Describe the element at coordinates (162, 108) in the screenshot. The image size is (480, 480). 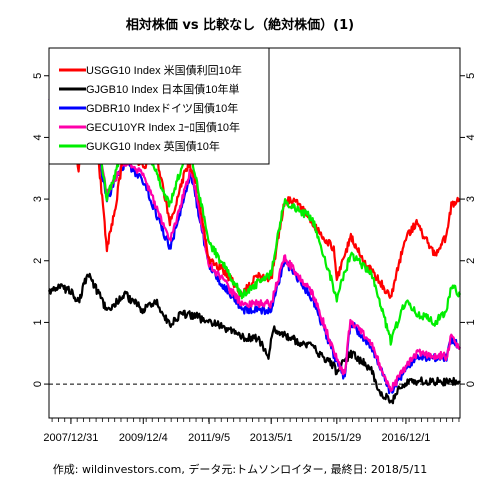
I see `legend-label: GDBR10 Indexドイツ国債10年` at that location.